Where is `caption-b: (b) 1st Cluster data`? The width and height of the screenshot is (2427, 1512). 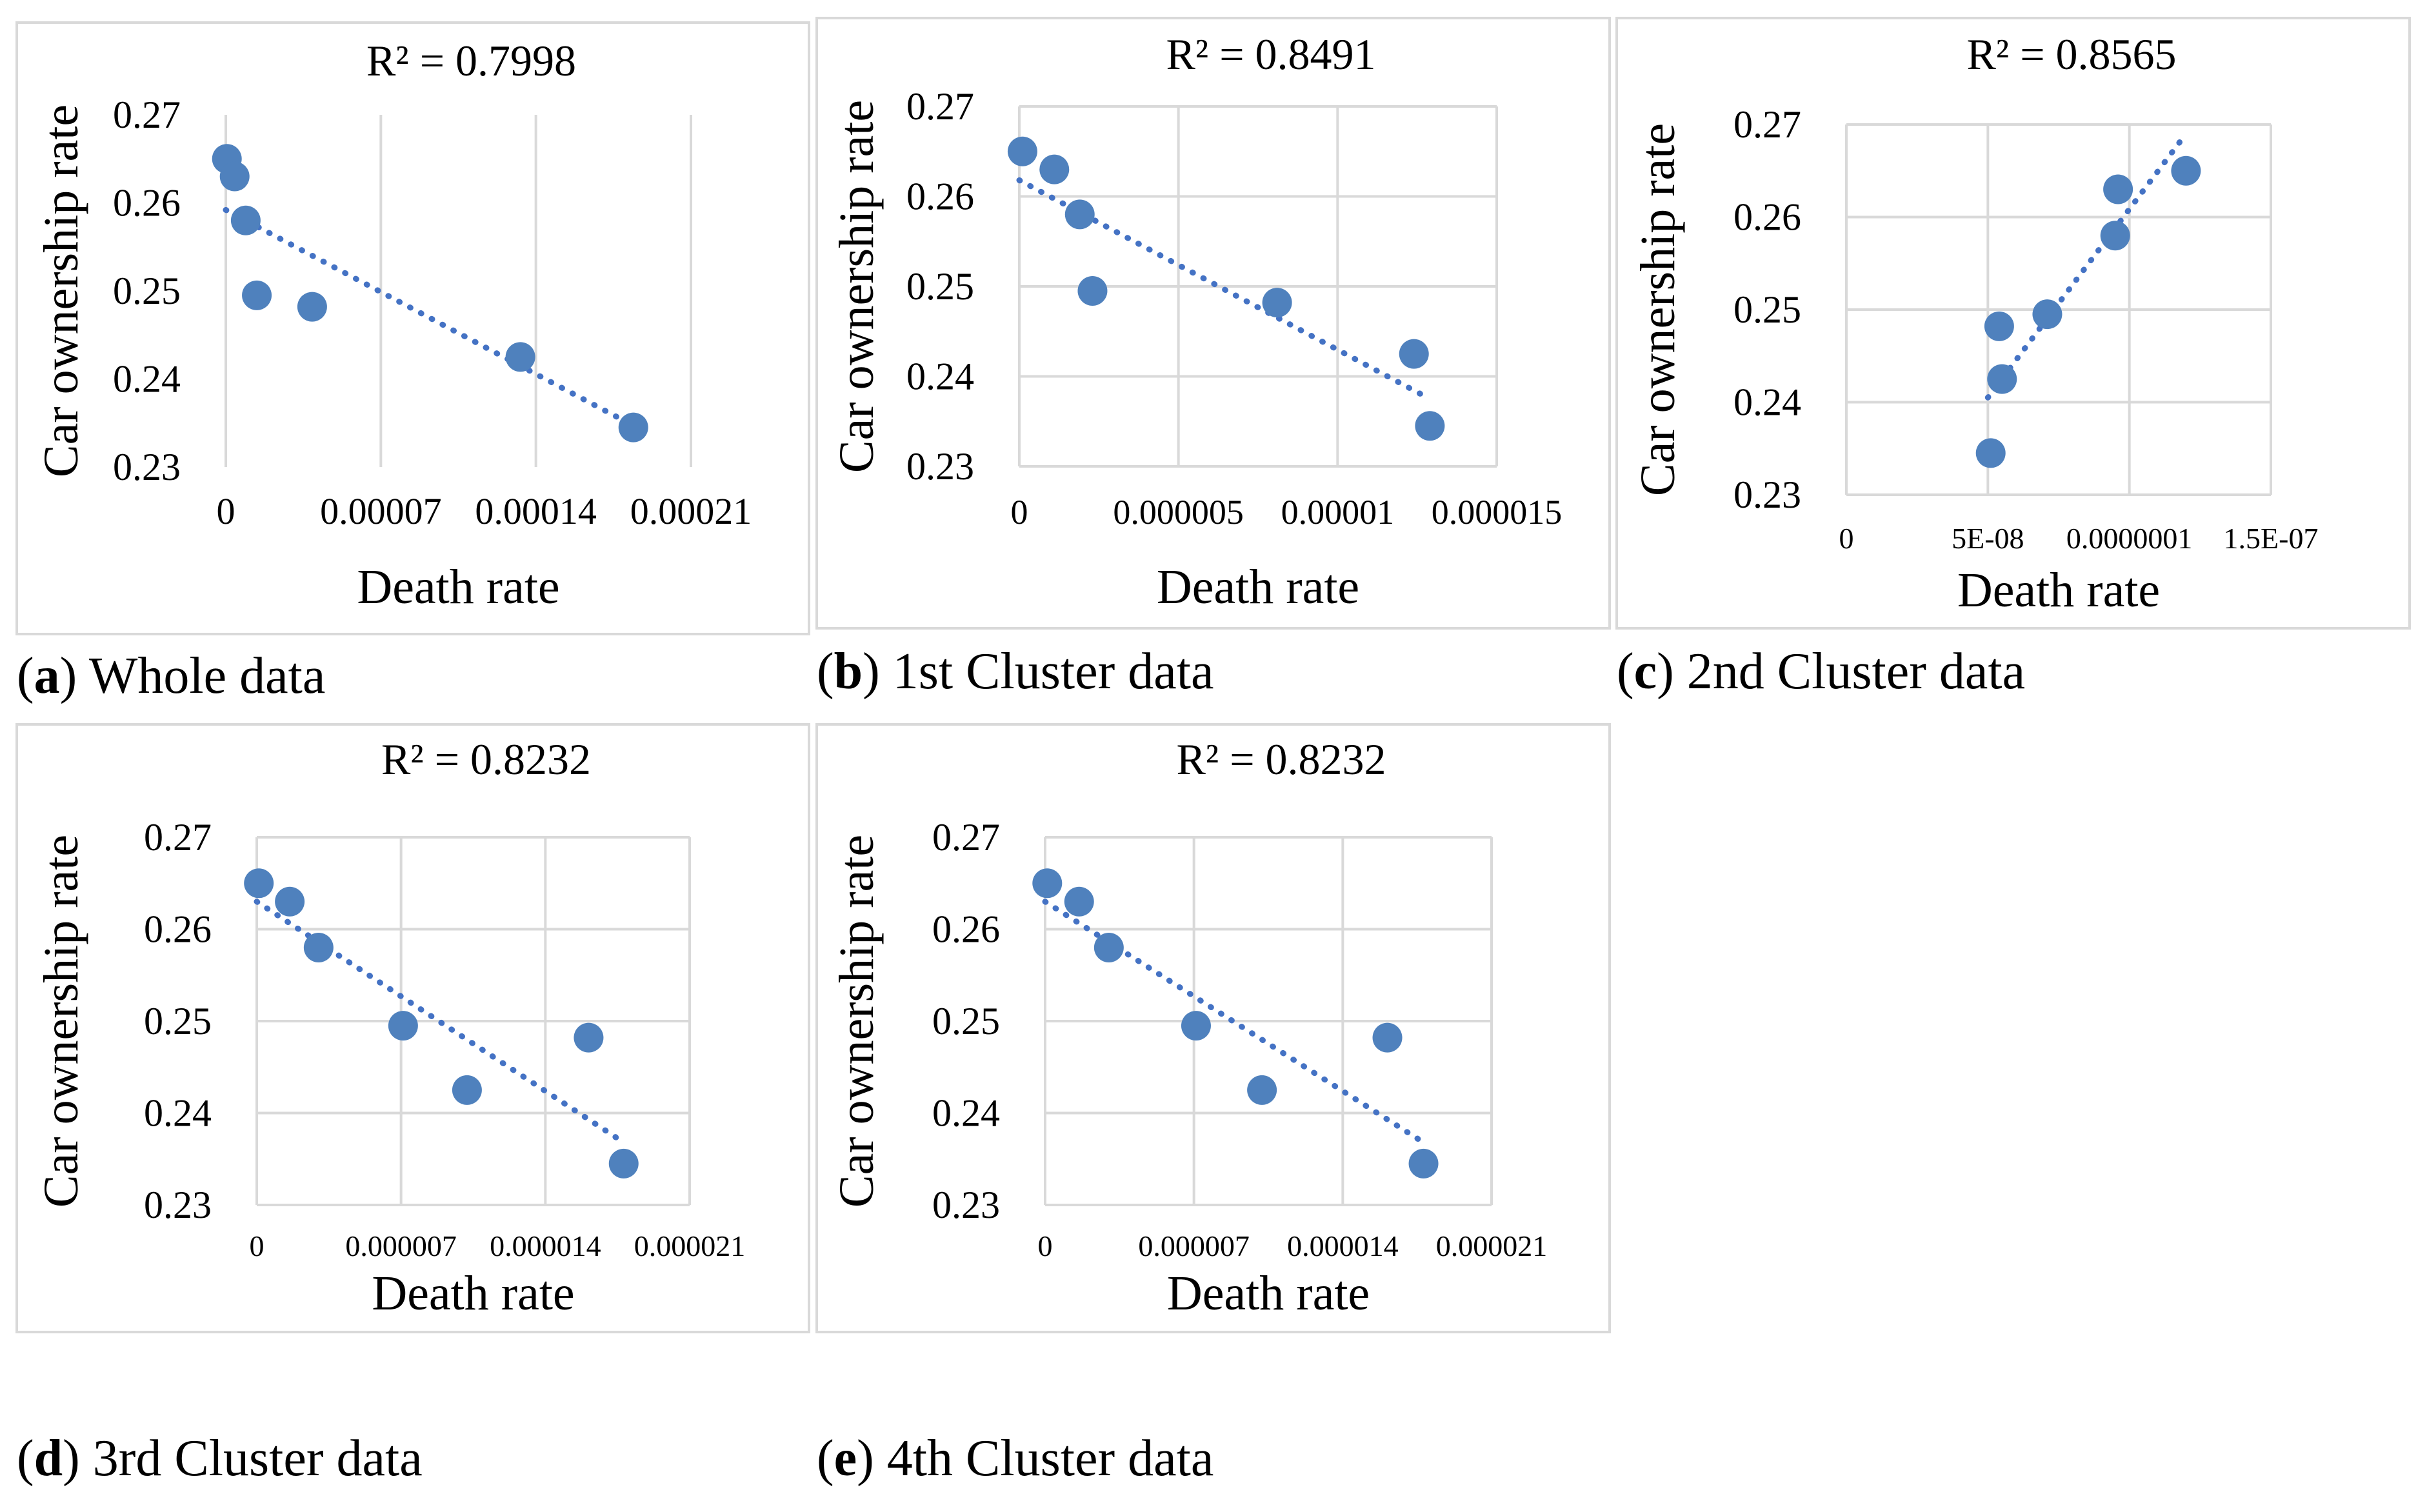
caption-b: (b) 1st Cluster data is located at coordinates (1016, 671).